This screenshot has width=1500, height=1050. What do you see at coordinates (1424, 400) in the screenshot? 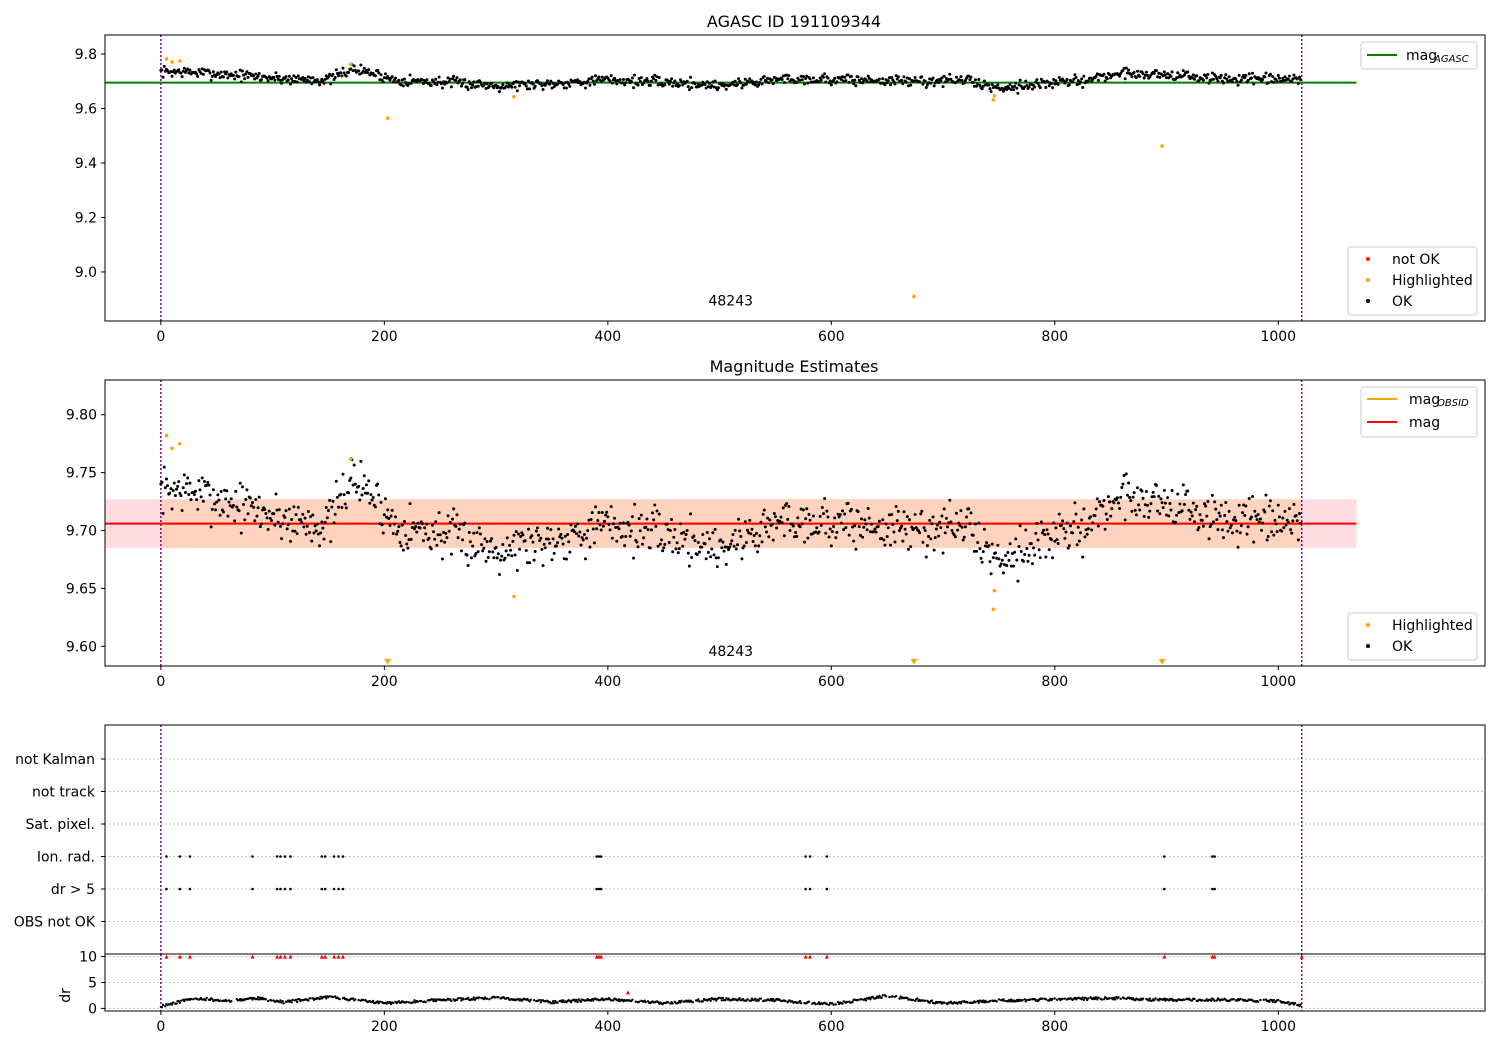
I see `legend-line-label-mag-obsid: mag` at bounding box center [1424, 400].